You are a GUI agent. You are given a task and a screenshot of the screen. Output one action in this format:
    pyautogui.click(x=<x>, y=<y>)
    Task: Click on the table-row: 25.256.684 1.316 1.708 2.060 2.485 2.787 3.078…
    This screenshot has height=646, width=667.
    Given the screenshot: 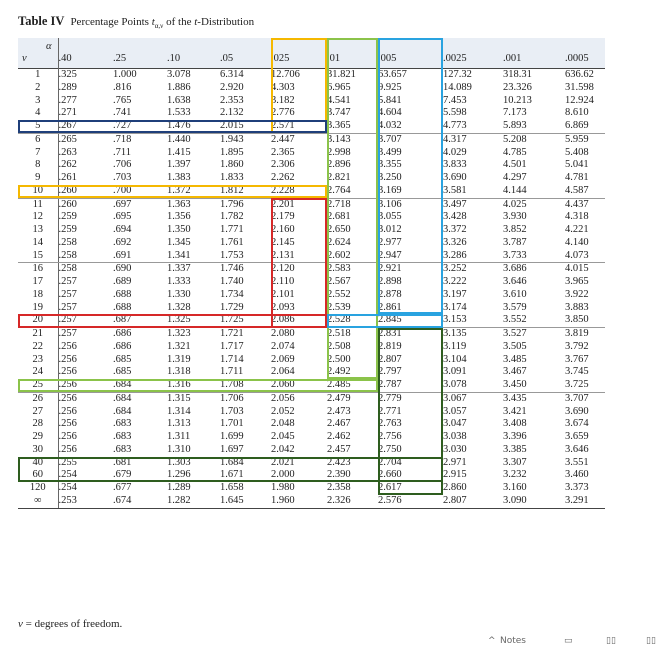 What is the action you would take?
    pyautogui.click(x=311, y=386)
    